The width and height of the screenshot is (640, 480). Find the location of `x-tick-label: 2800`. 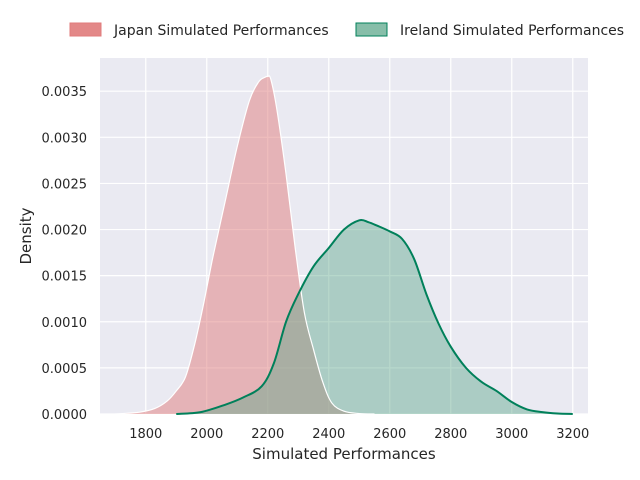

x-tick-label: 2800 is located at coordinates (450, 434).